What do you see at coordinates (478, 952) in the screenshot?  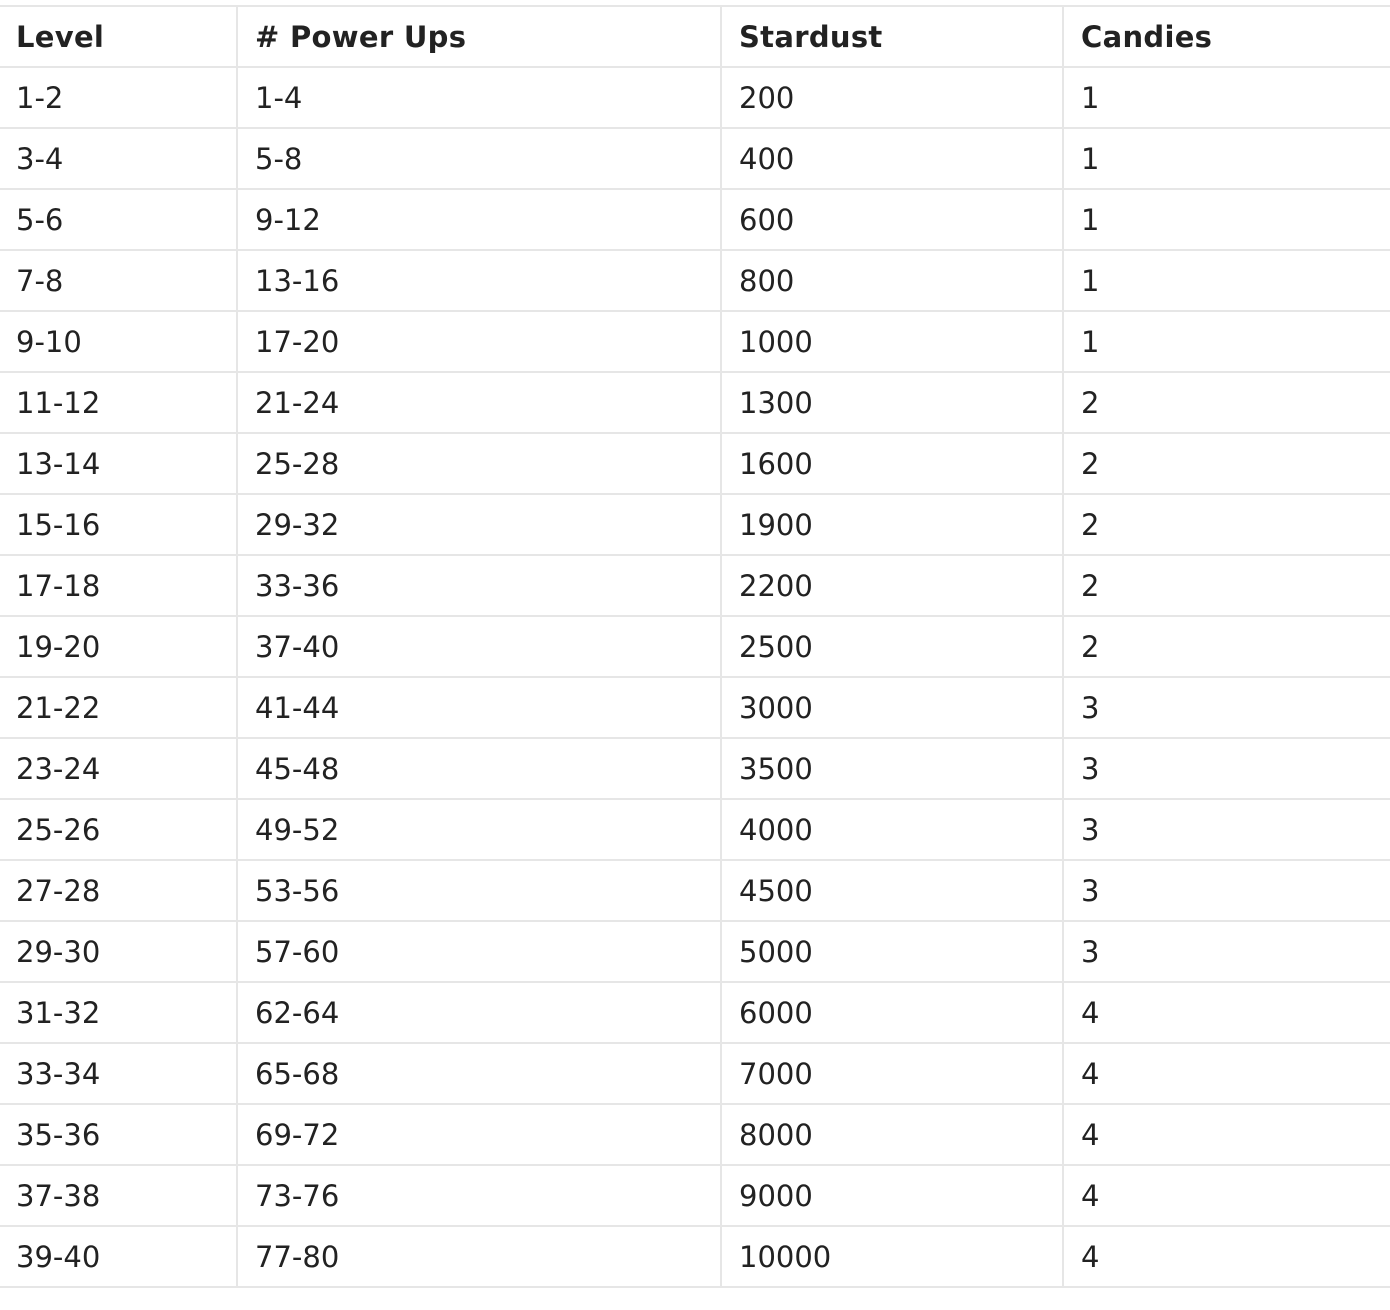 I see `cell-power-ups: 57-60` at bounding box center [478, 952].